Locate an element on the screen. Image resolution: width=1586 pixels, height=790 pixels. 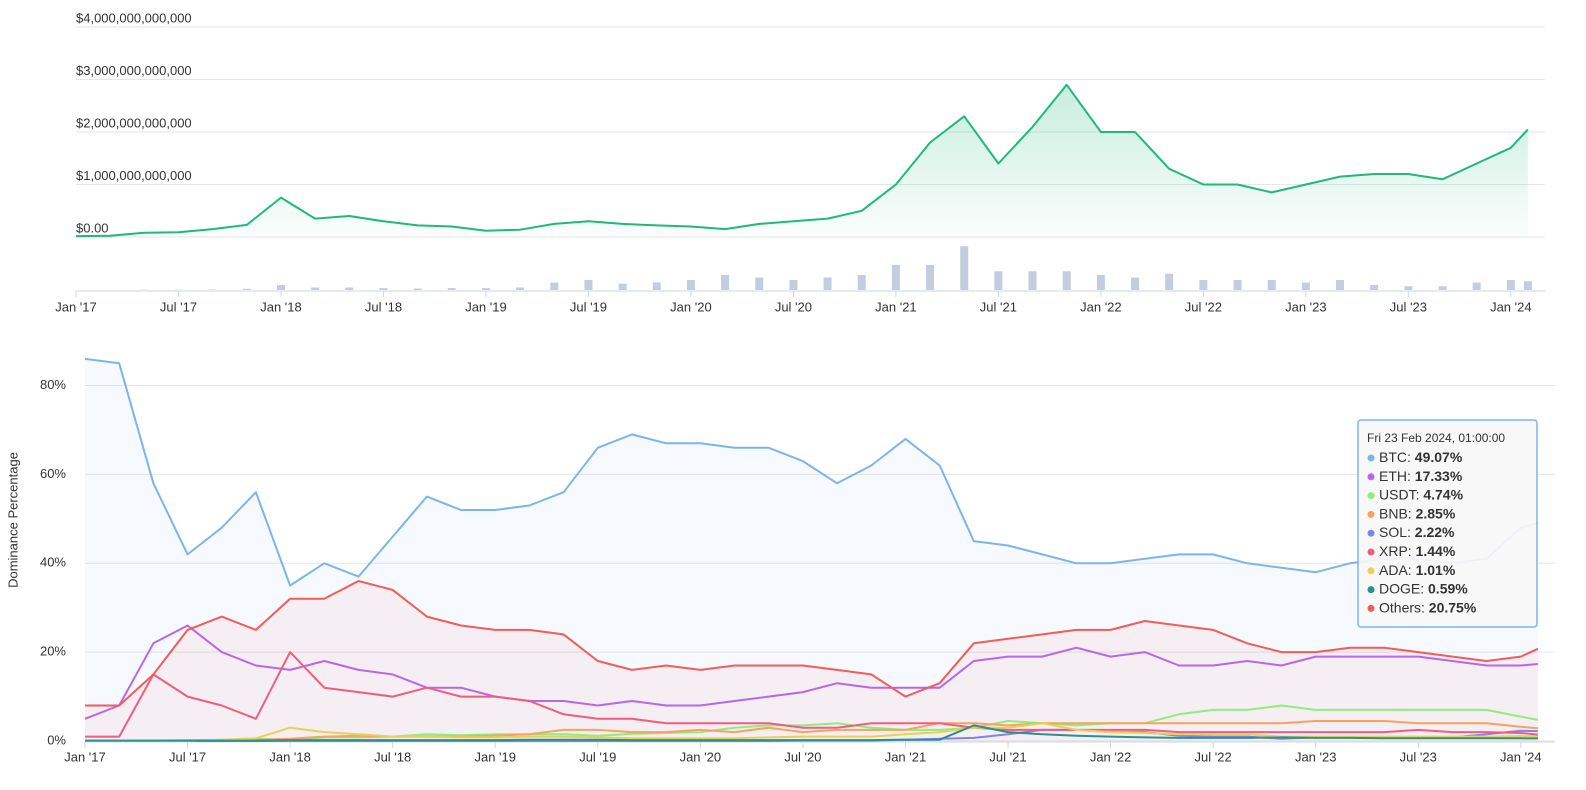
tooltip-row: ADA: 1.01% is located at coordinates (1417, 570).